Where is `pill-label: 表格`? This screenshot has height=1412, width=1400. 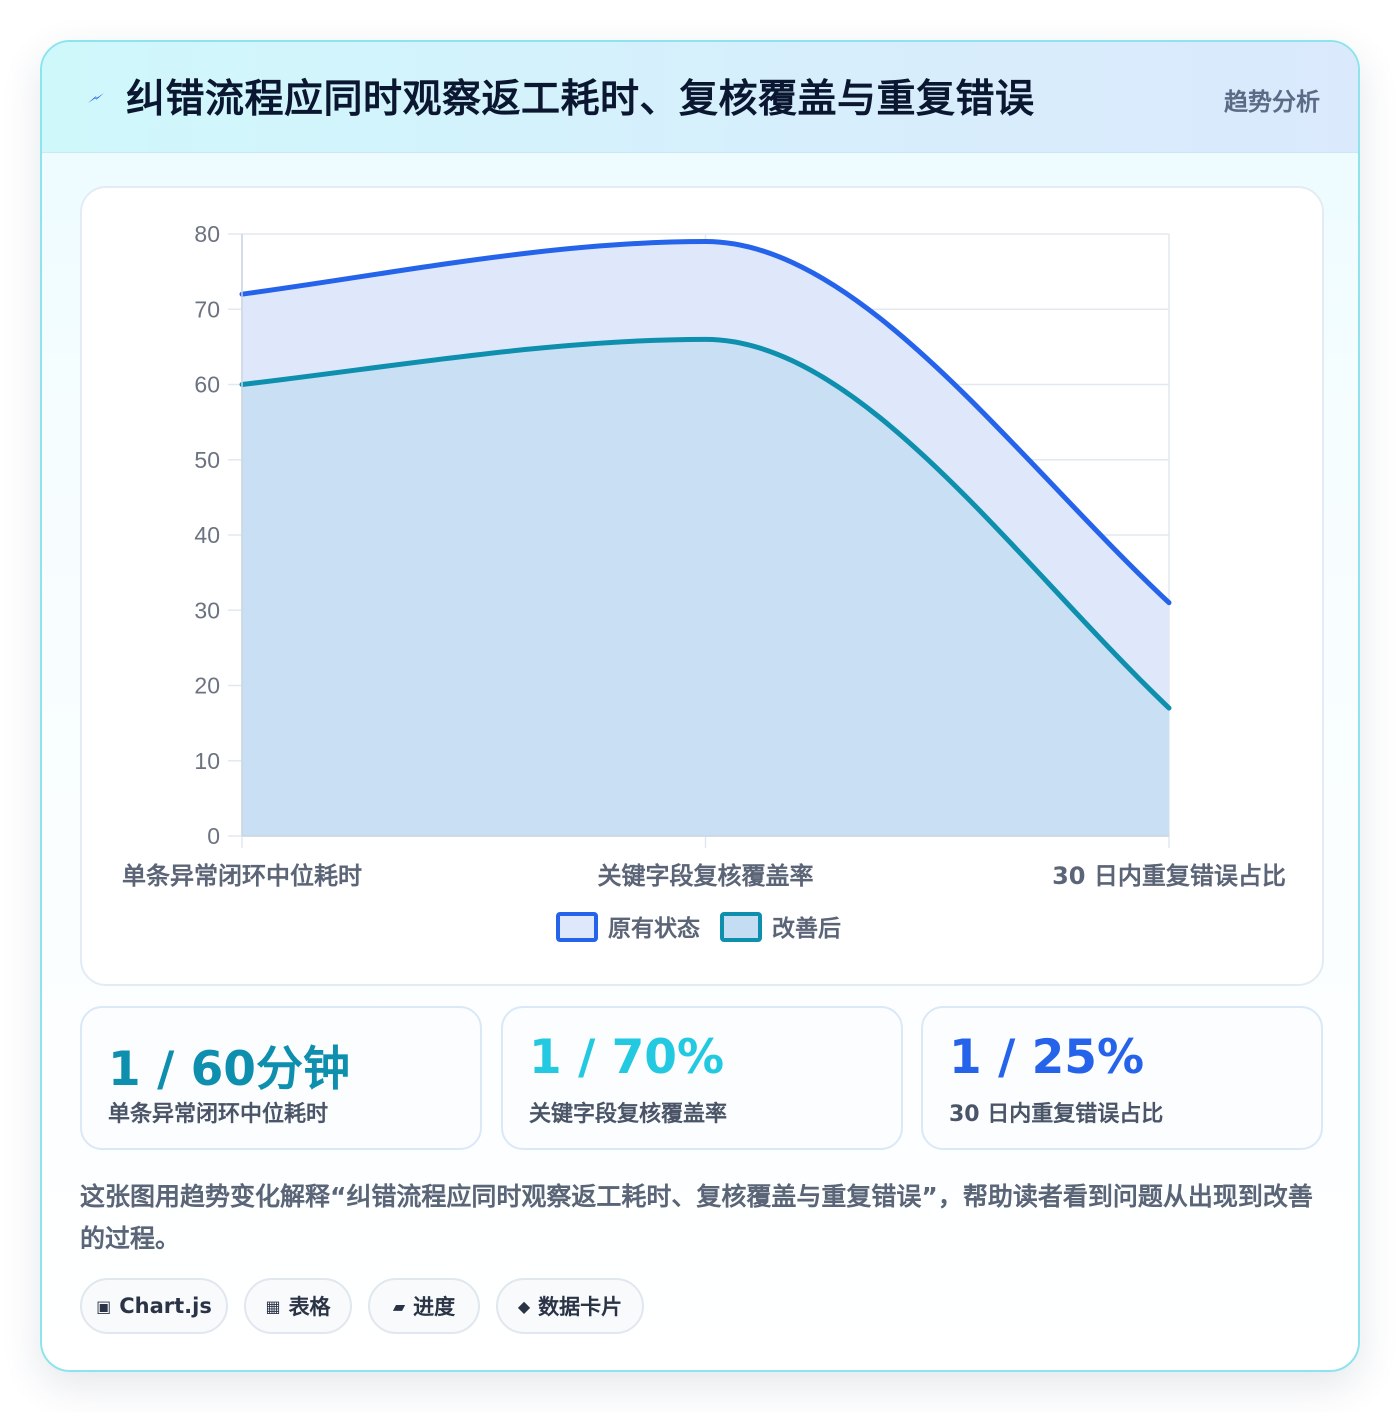 pill-label: 表格 is located at coordinates (309, 1307).